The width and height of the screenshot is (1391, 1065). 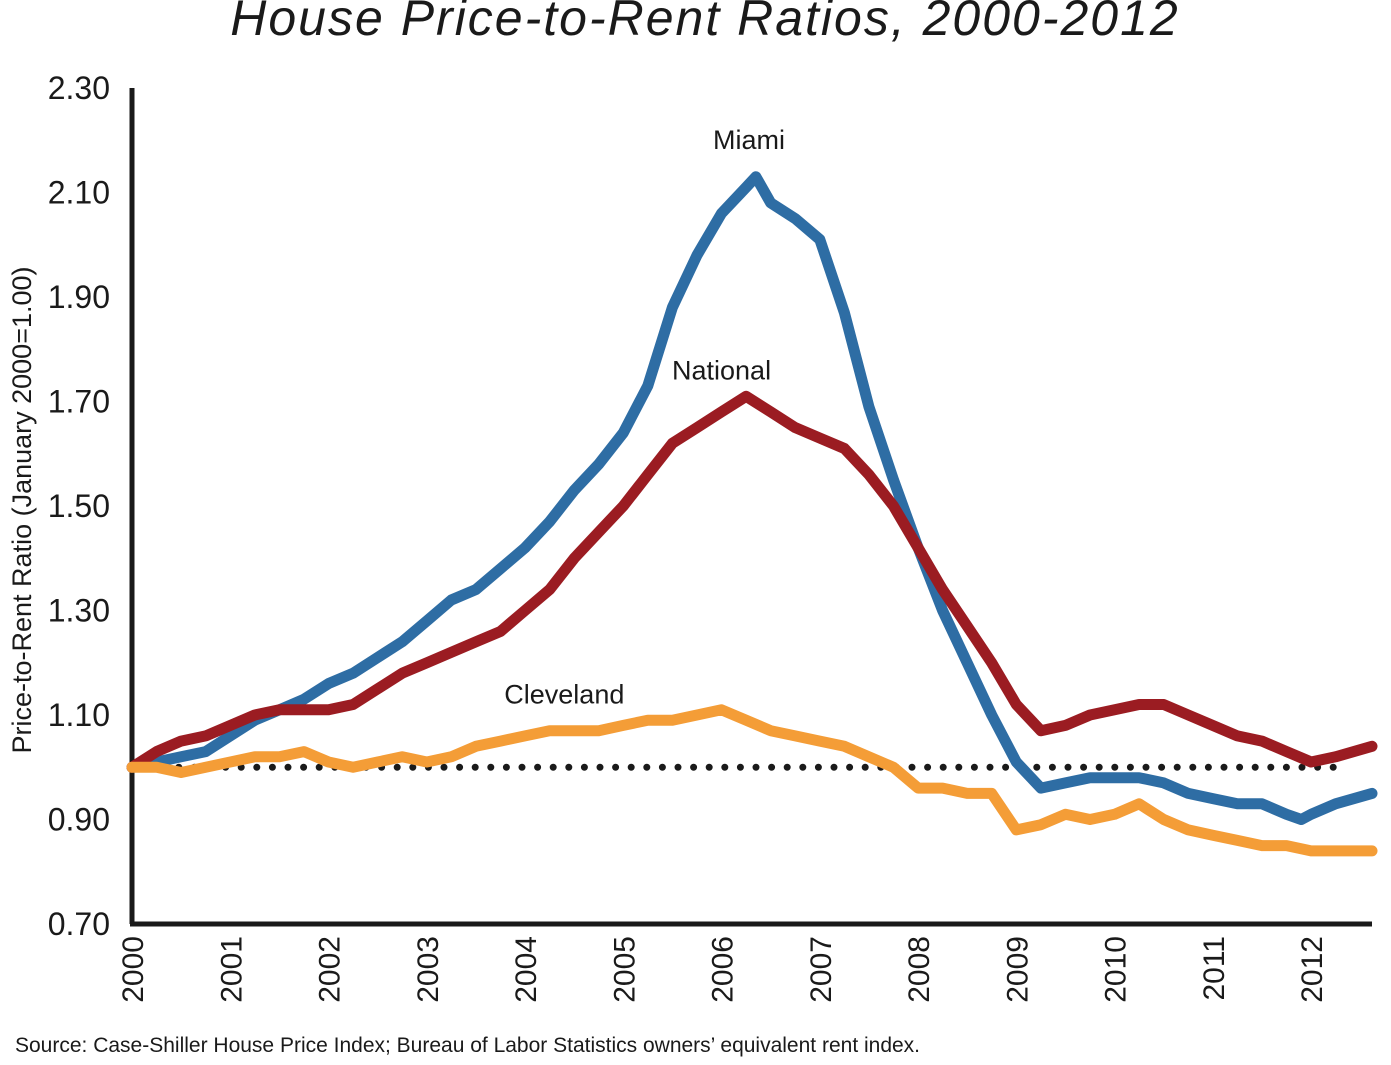 I want to click on y-axis-label: Price-to-Rent Ratio (January 2000=1.00), so click(x=22, y=509).